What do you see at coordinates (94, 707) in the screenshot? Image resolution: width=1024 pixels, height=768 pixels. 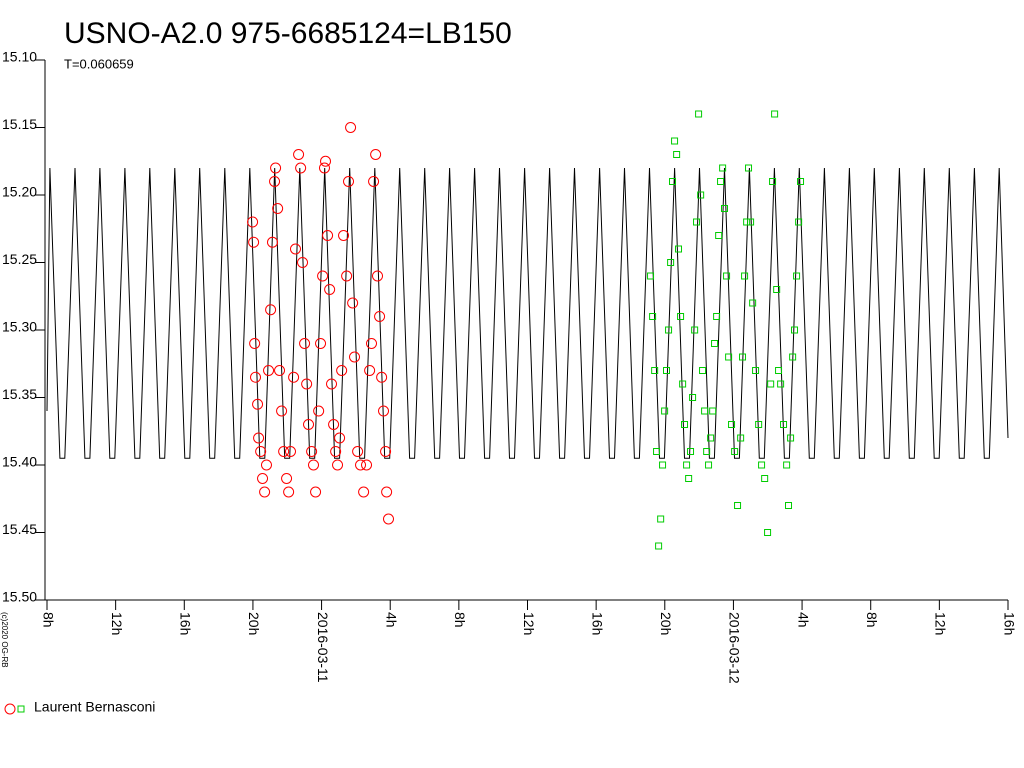 I see `legend-label: Laurent Bernasconi` at bounding box center [94, 707].